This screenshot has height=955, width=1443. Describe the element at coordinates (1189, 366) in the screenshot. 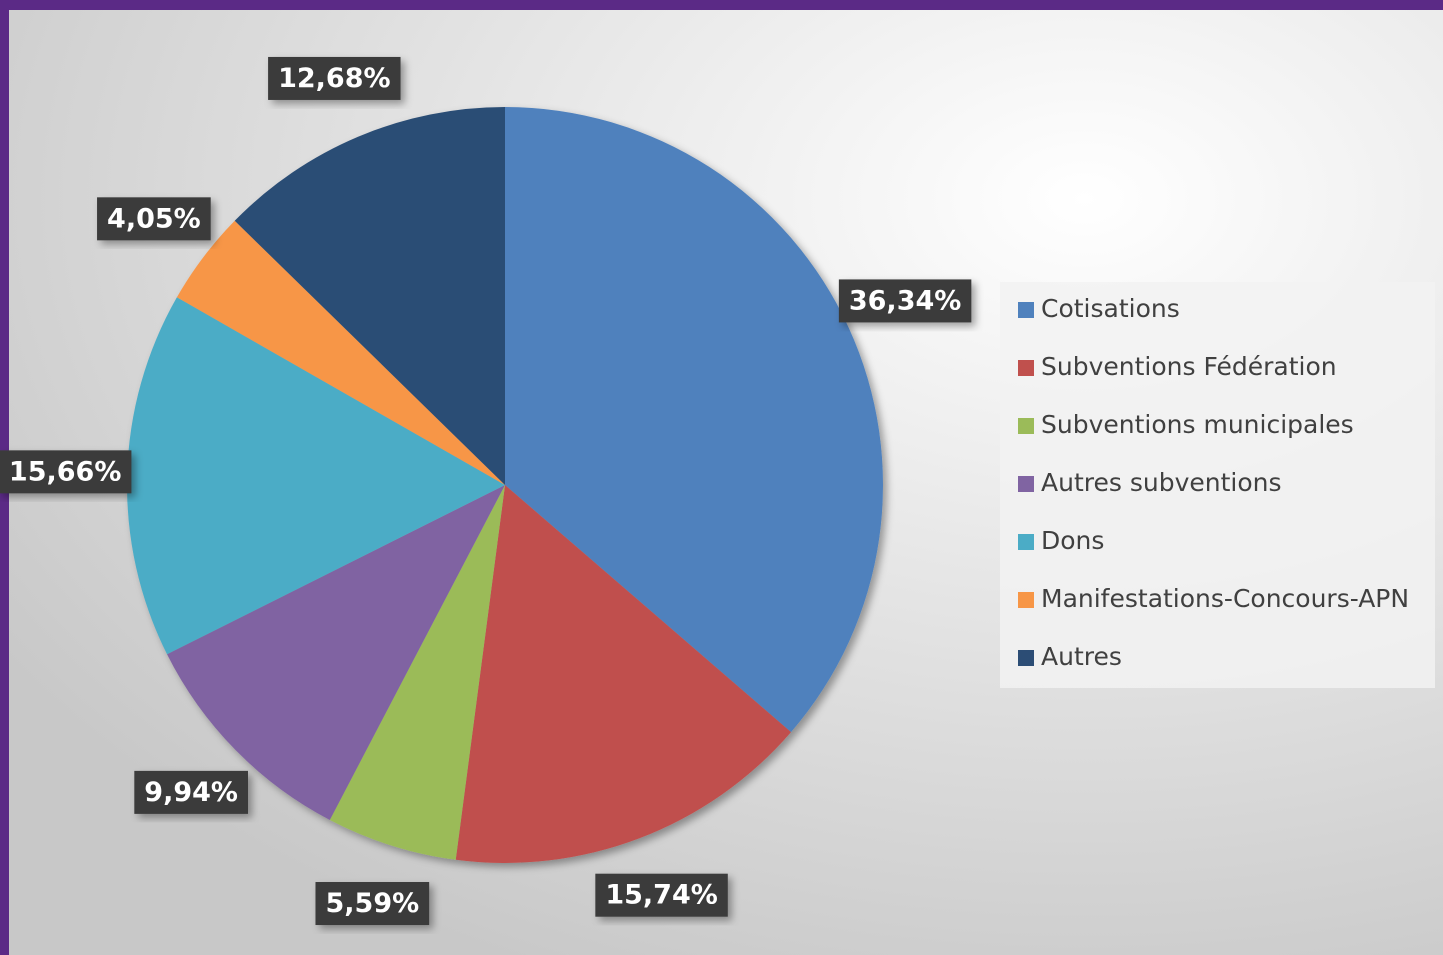

I see `legend-label: Subventions Fédération` at that location.